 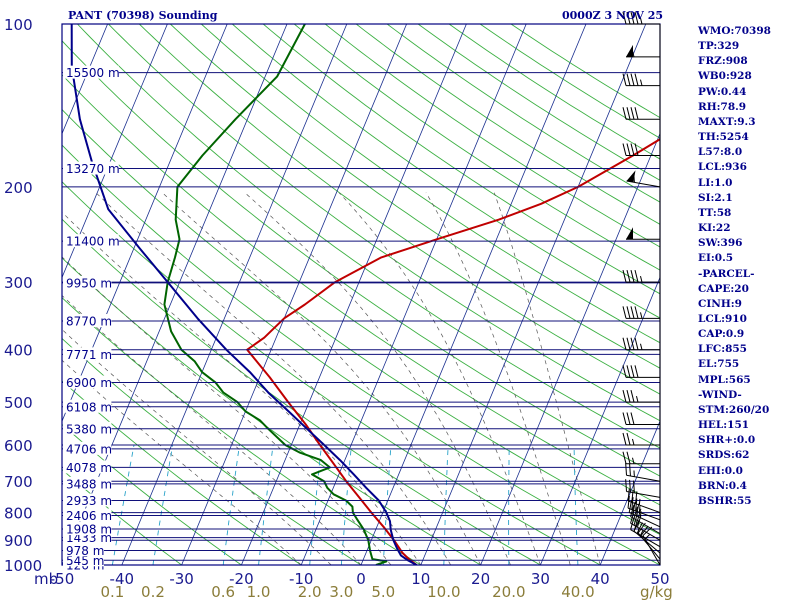 What do you see at coordinates (715, 197) in the screenshot?
I see `stat-item: SI:2.1` at bounding box center [715, 197].